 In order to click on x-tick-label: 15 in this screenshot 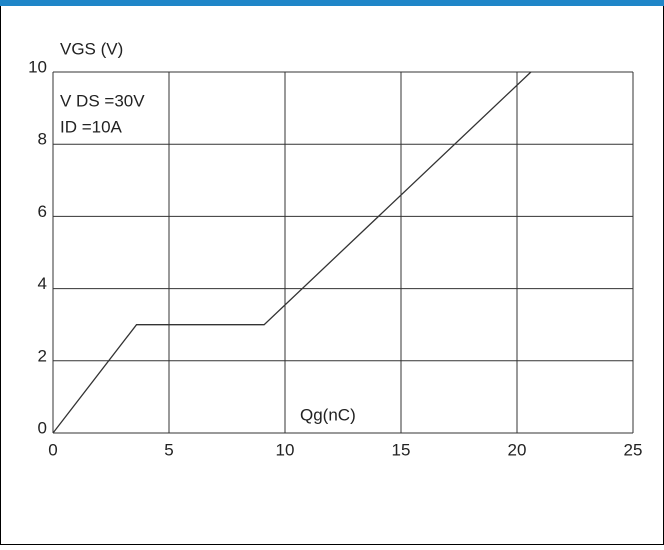, I will do `click(401, 449)`.